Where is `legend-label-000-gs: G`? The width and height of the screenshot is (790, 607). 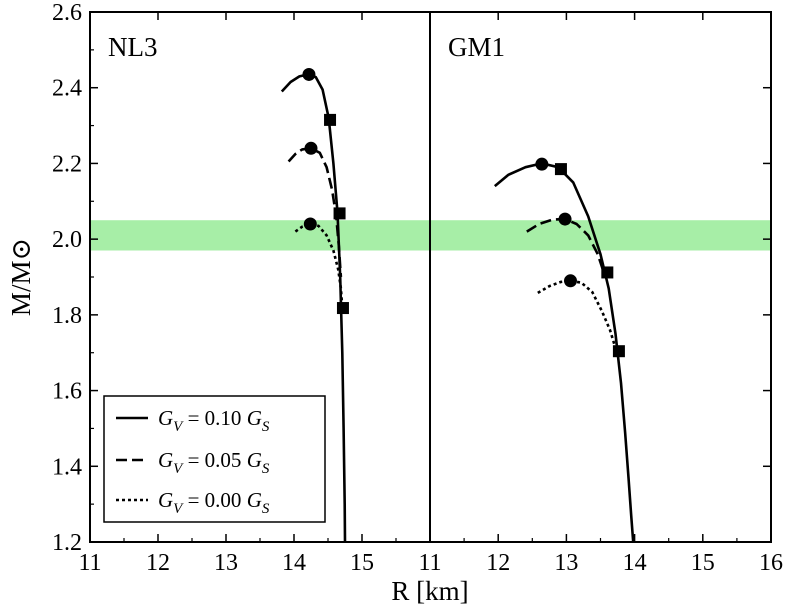
legend-label-000-gs: G is located at coordinates (254, 500).